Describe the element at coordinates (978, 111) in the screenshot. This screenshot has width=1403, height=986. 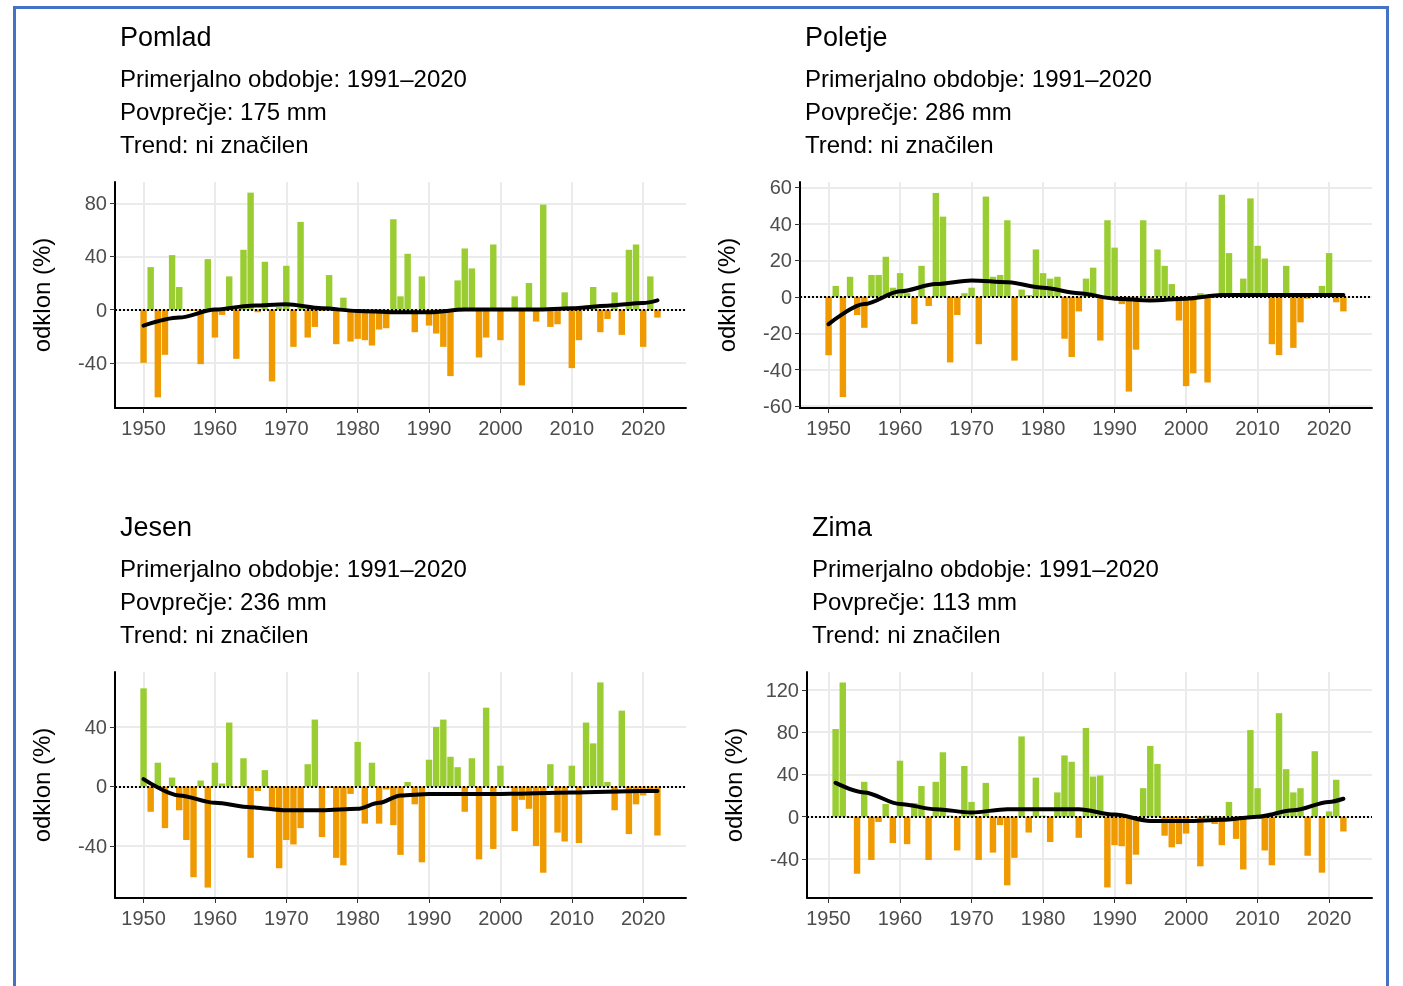
I see `chart-subtitle: Primerjalno obdobje: 1991–2020 Povprečje: 286 mm Trend: ni značilen` at that location.